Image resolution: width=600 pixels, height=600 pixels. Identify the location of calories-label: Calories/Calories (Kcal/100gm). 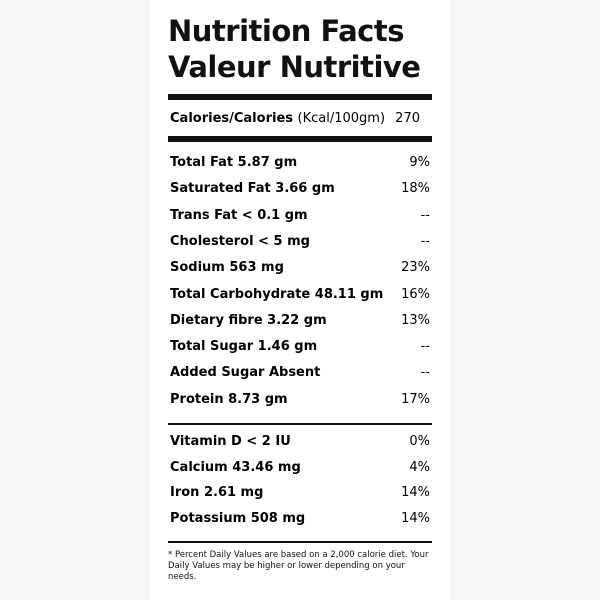
(277, 118).